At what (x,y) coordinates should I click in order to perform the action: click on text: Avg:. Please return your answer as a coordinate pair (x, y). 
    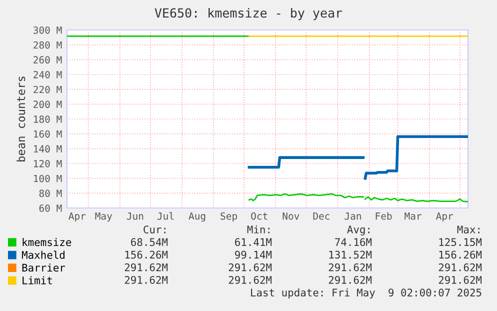
    Looking at the image, I should click on (358, 231).